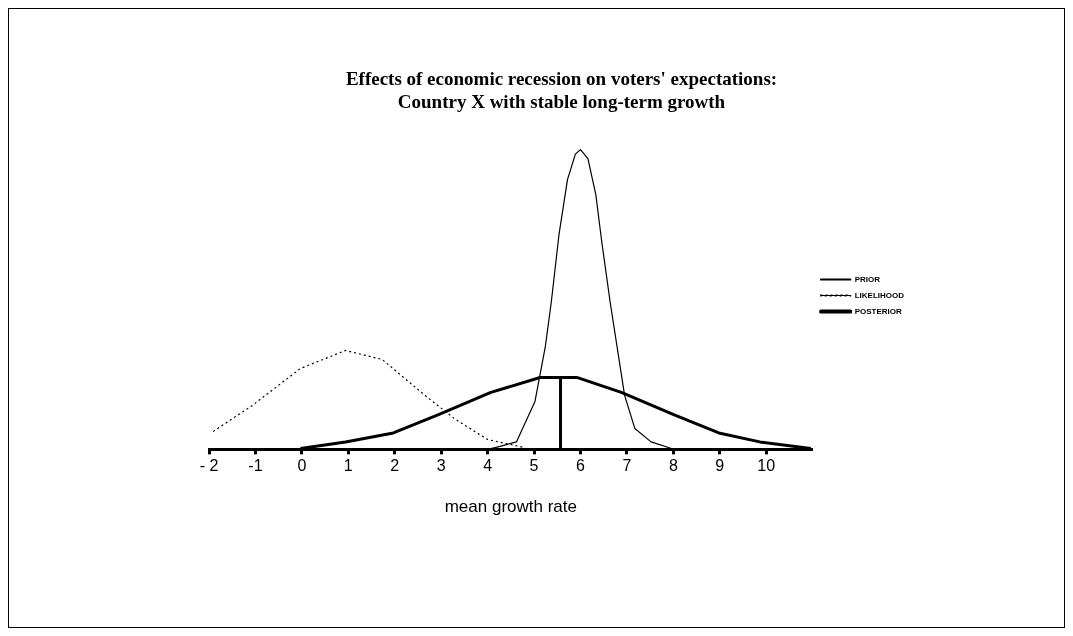 Image resolution: width=1073 pixels, height=636 pixels. What do you see at coordinates (510, 507) in the screenshot?
I see `x-axis-title: mean growth rate` at bounding box center [510, 507].